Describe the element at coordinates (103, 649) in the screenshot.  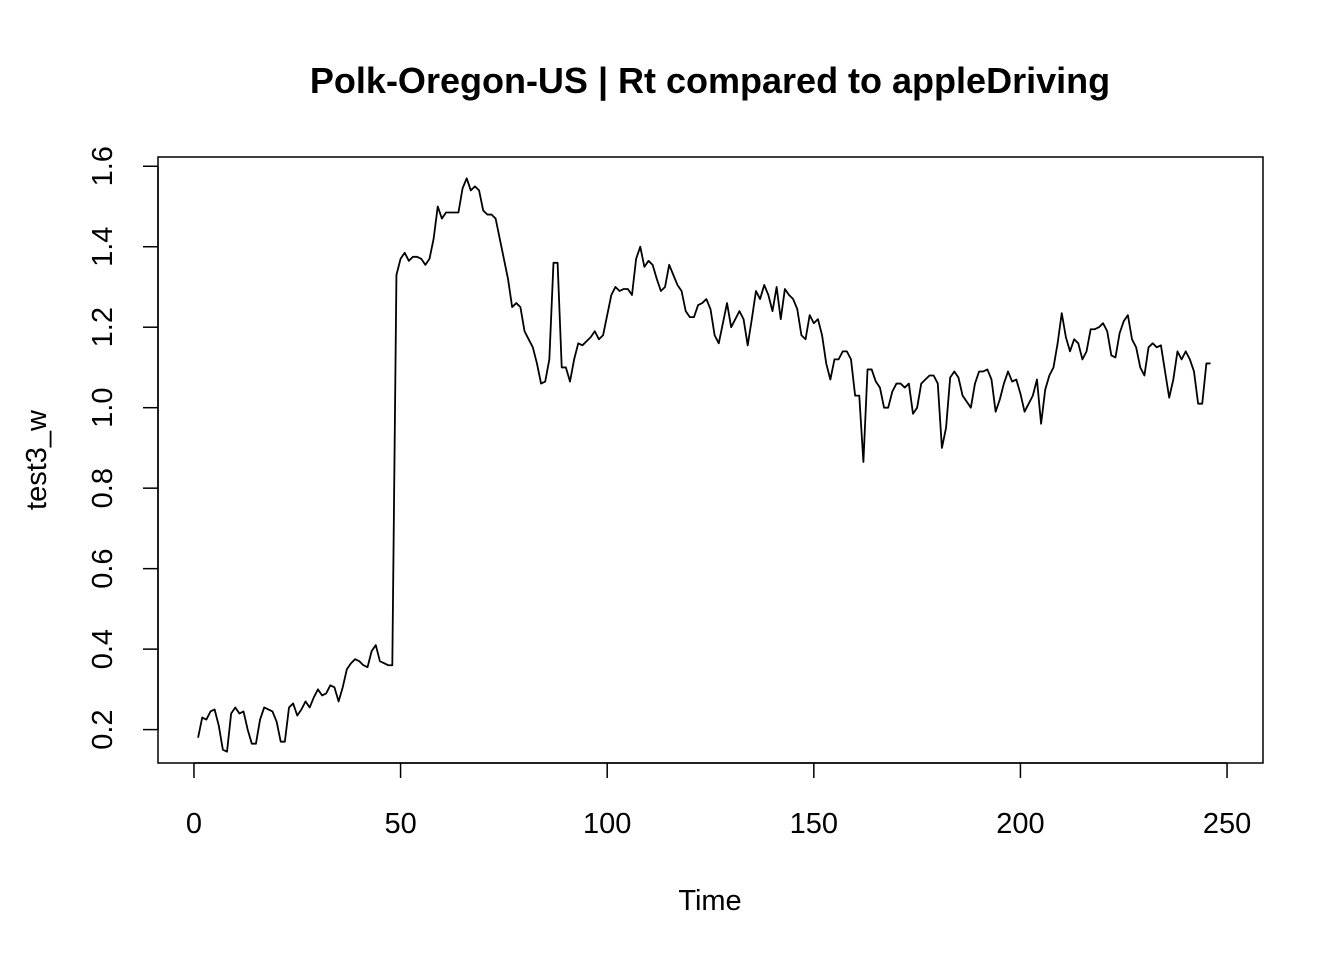
I see `y-tick-label: 0.4` at that location.